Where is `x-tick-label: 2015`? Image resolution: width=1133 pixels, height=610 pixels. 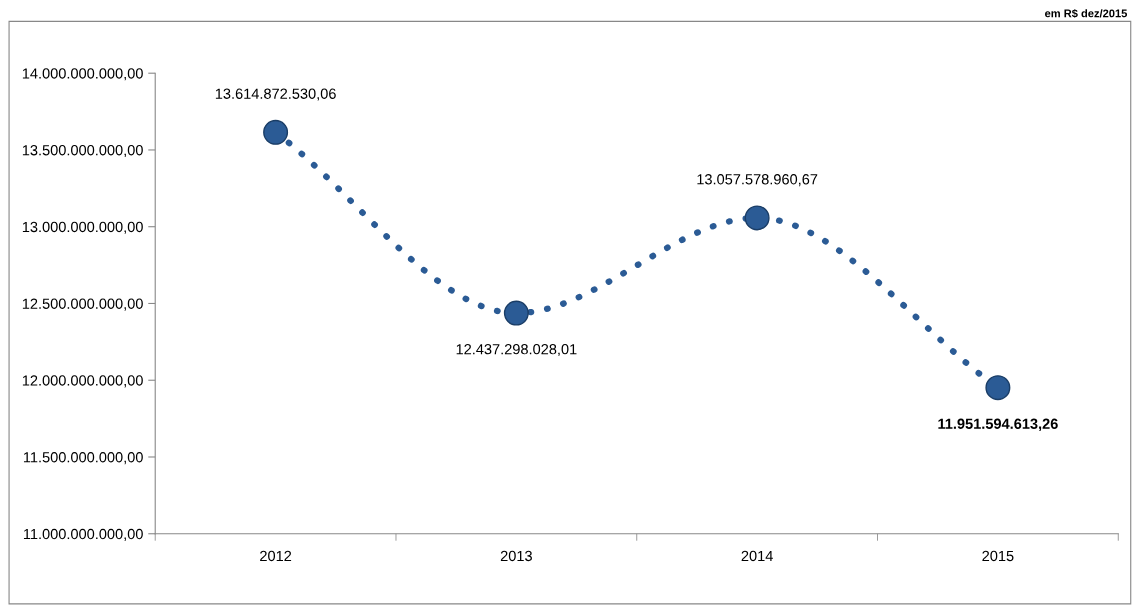
x-tick-label: 2015 is located at coordinates (998, 556).